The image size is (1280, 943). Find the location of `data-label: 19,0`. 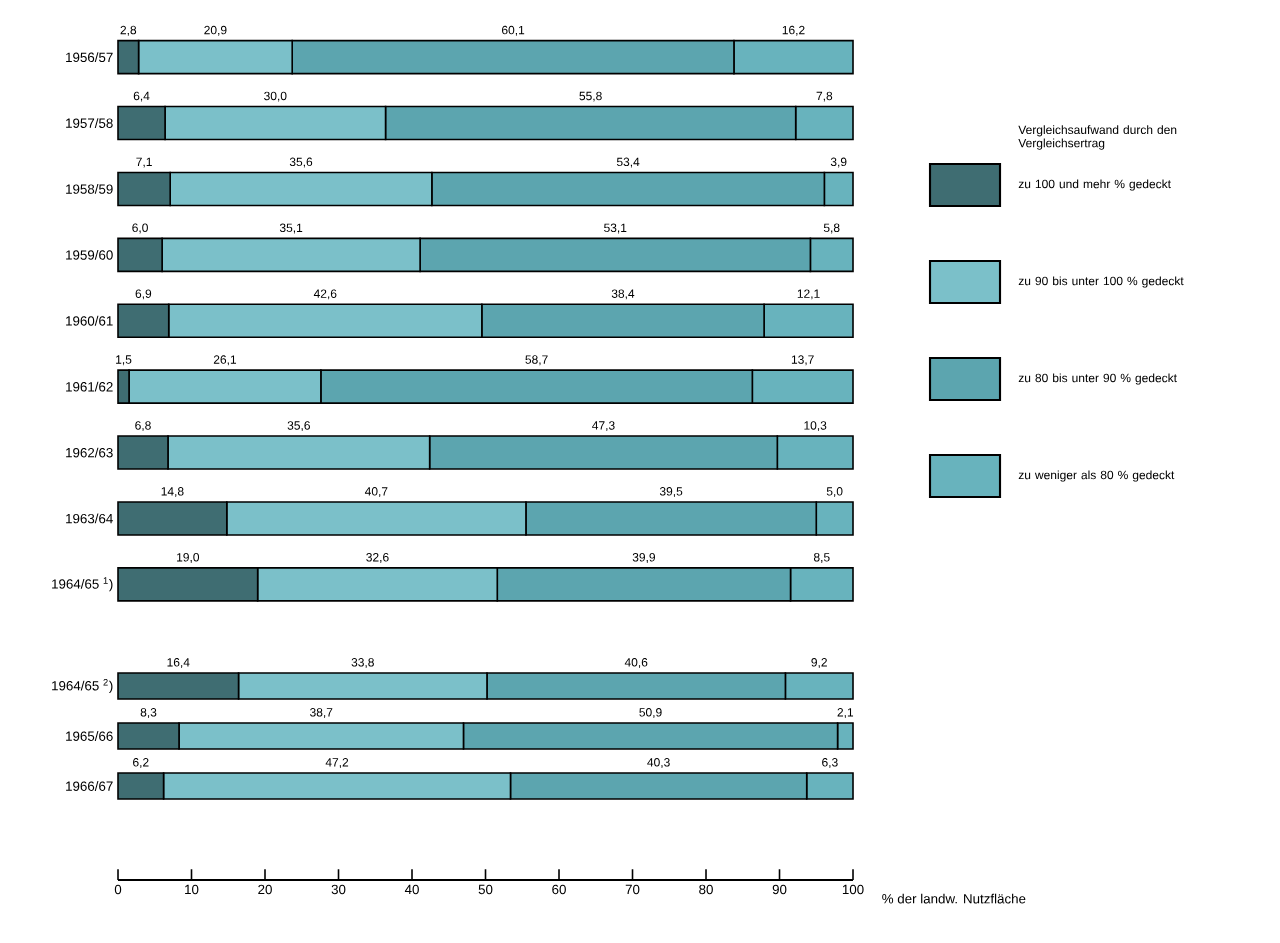

data-label: 19,0 is located at coordinates (188, 558).